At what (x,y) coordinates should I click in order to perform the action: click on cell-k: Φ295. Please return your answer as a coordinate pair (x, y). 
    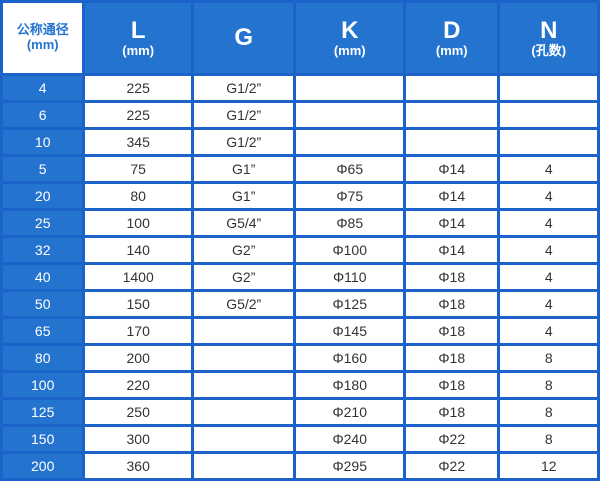
    Looking at the image, I should click on (350, 466).